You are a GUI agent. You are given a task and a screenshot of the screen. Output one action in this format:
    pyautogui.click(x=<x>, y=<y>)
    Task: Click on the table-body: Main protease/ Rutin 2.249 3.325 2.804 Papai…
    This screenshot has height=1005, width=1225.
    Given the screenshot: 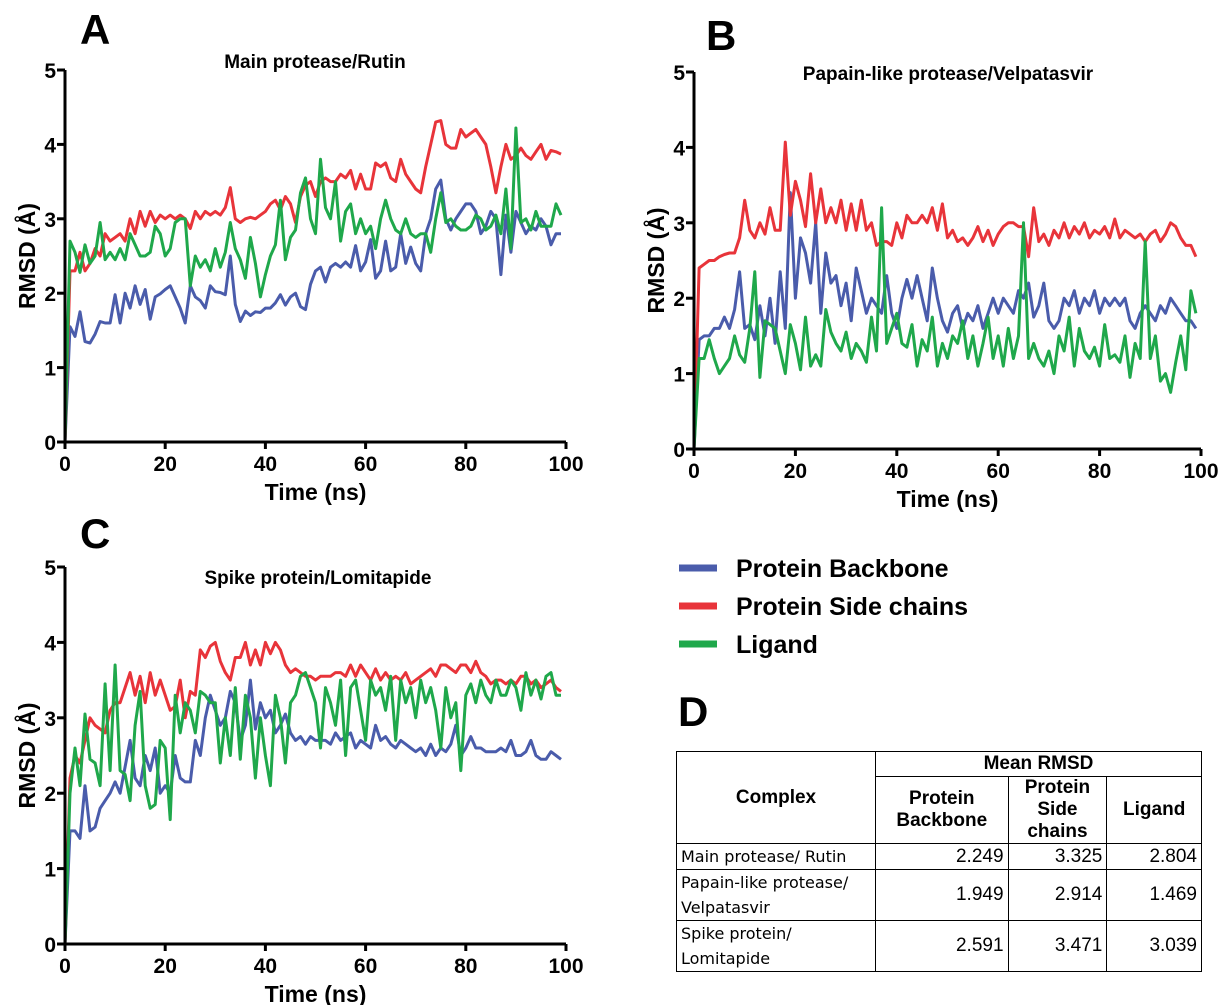 What is the action you would take?
    pyautogui.click(x=939, y=907)
    